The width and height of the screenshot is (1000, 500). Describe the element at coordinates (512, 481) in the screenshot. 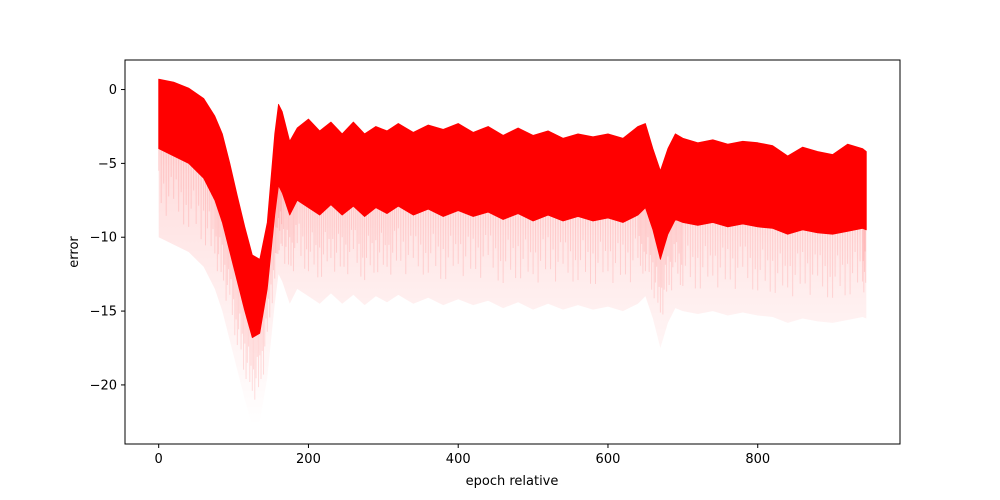

I see `x-axis-label: epoch relative` at that location.